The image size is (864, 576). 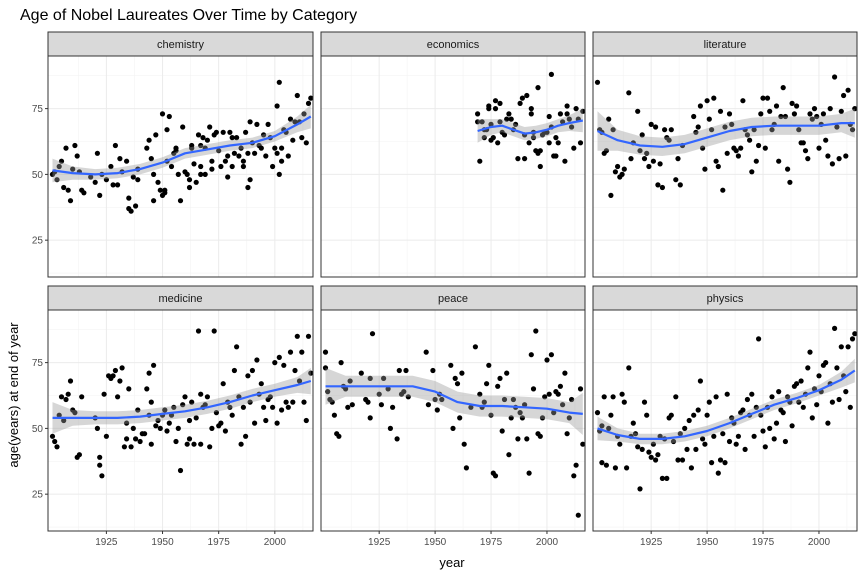 I want to click on x-tick-label: 1925, so click(x=651, y=542).